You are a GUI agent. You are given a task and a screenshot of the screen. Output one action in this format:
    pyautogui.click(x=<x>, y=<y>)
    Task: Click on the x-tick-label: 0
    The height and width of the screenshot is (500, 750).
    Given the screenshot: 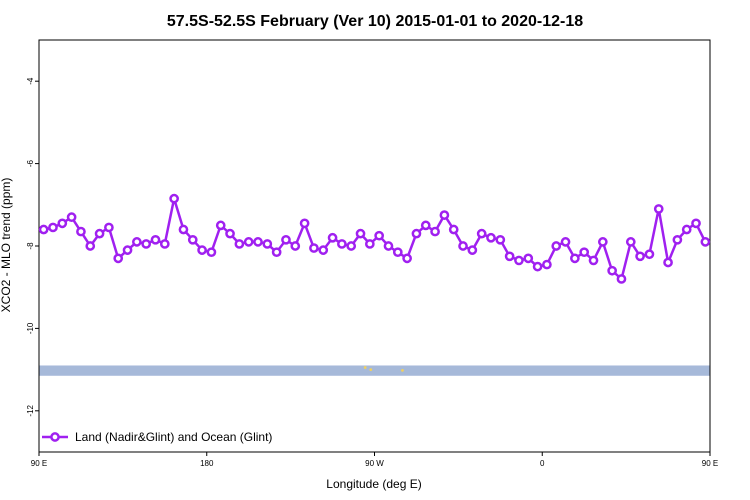 What is the action you would take?
    pyautogui.click(x=542, y=463)
    